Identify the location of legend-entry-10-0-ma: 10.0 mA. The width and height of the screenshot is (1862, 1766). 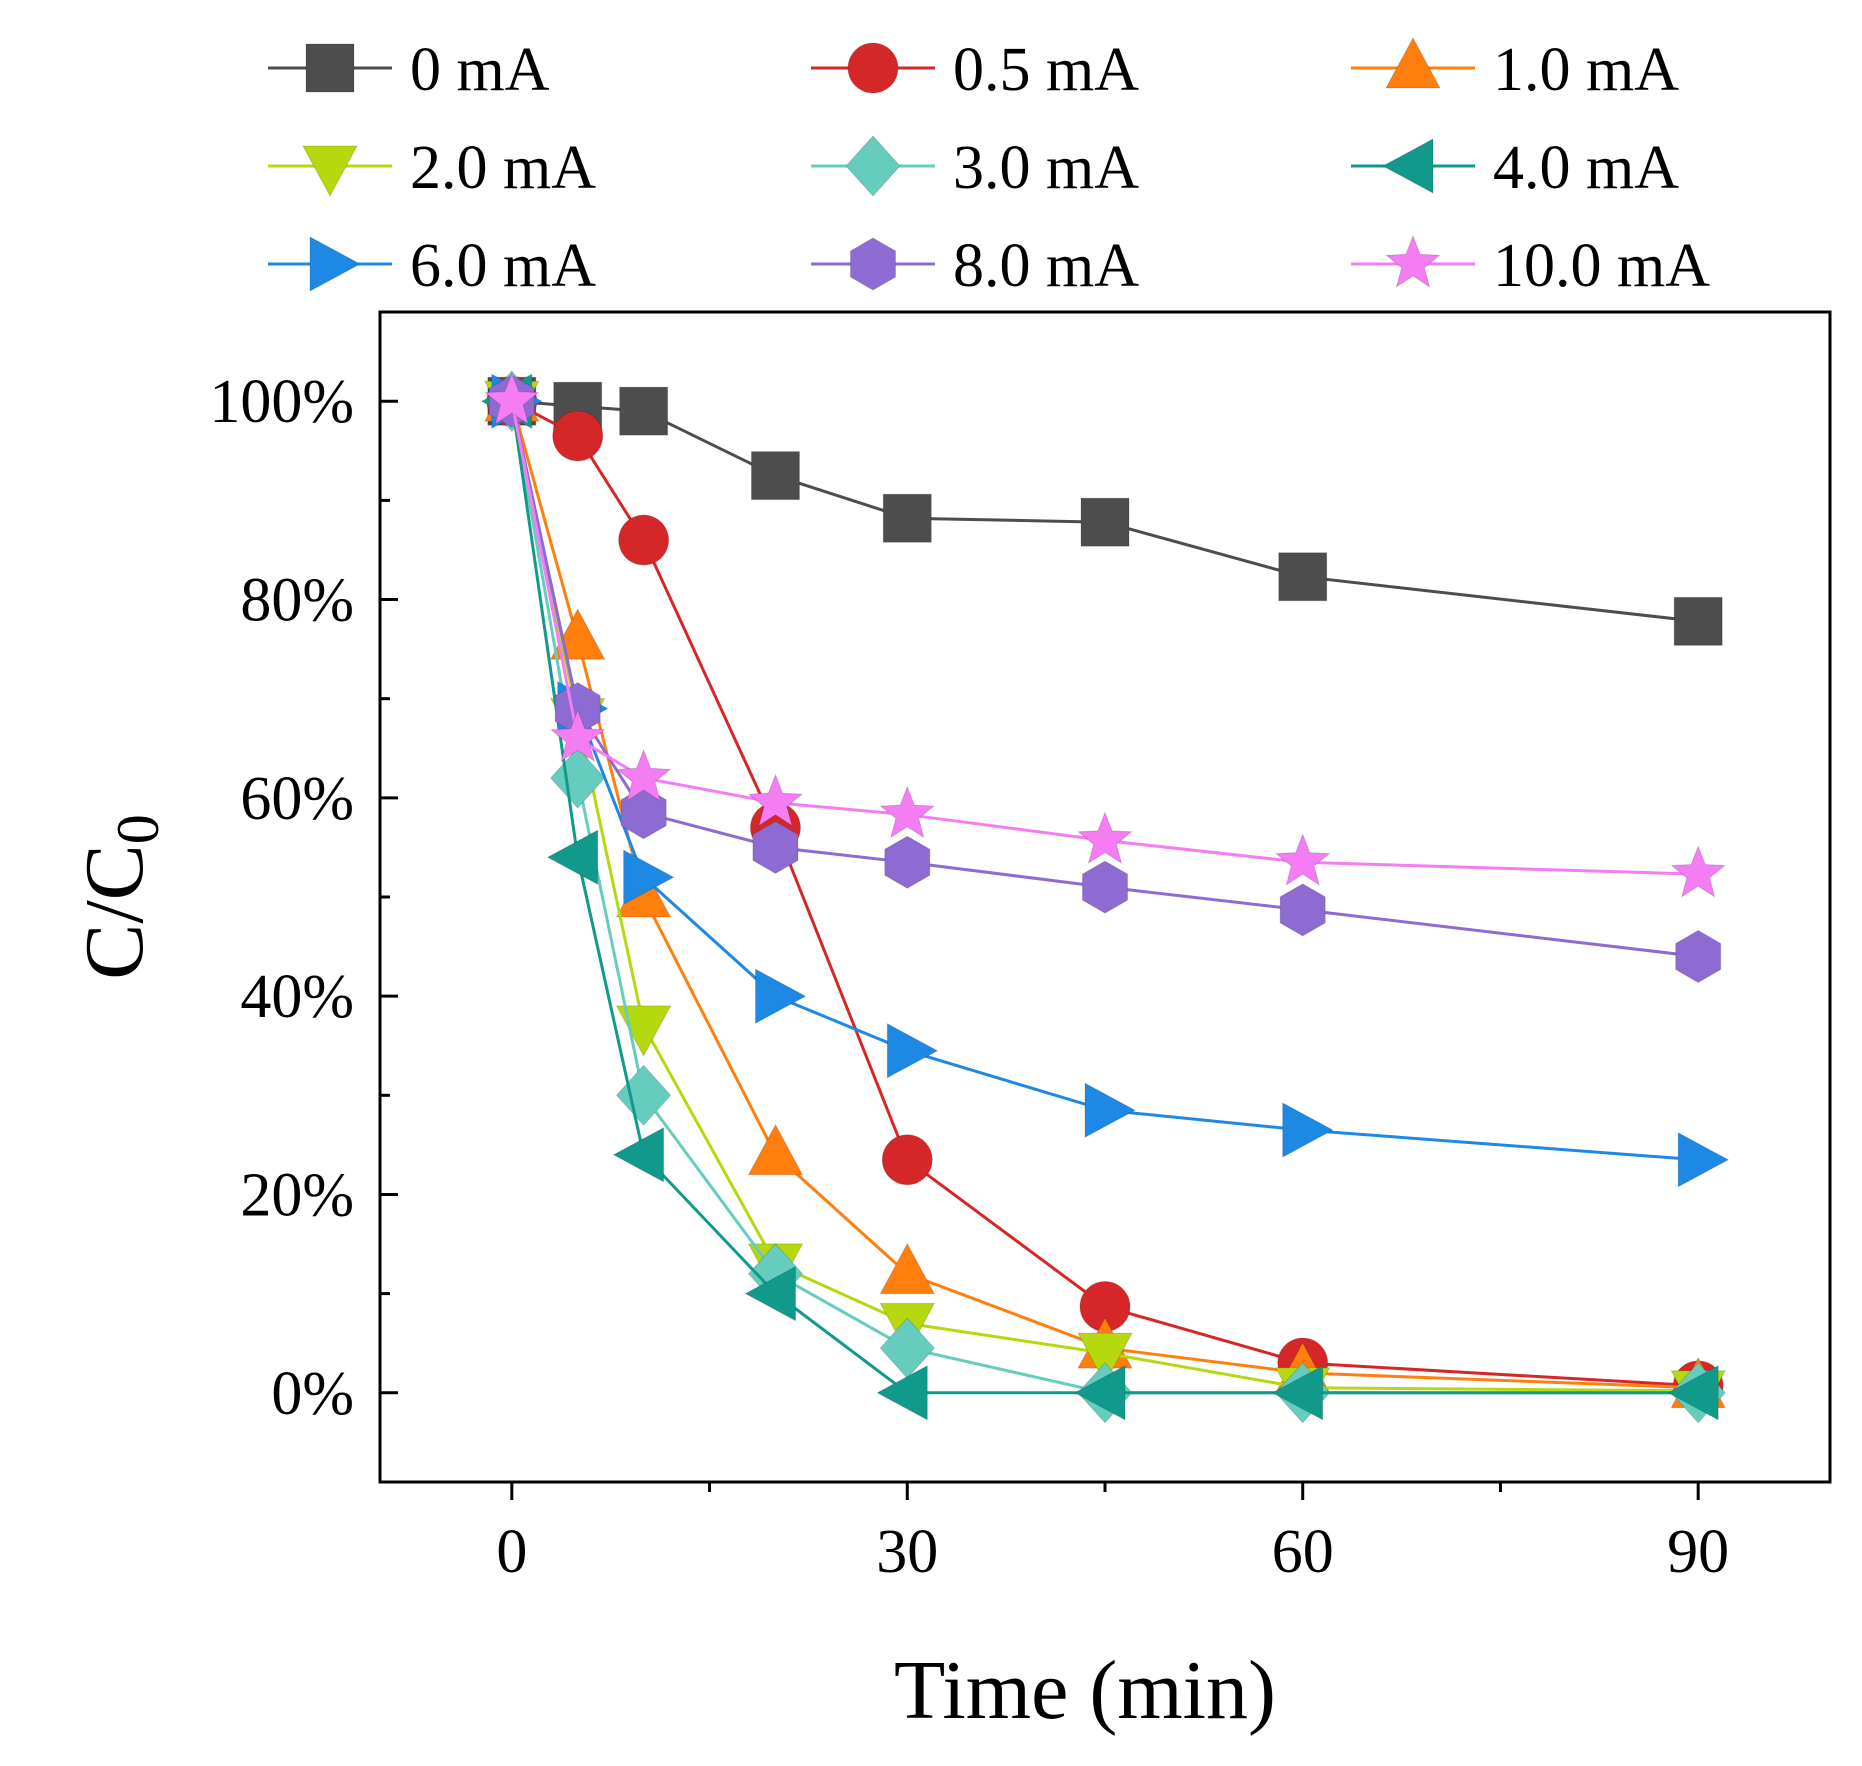
(1530, 266).